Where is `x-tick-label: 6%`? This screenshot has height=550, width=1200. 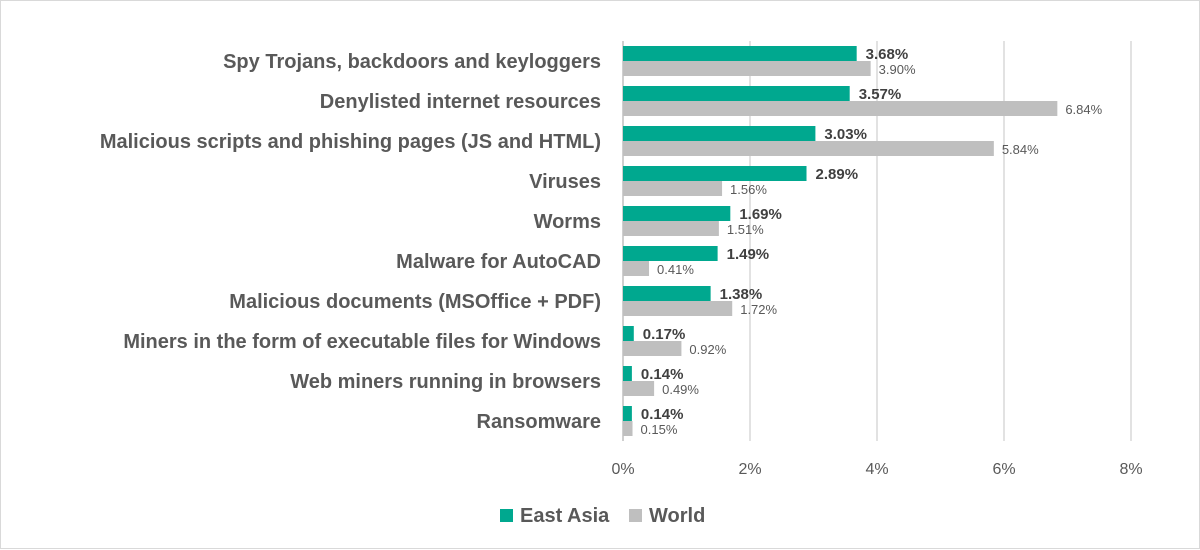
x-tick-label: 6% is located at coordinates (1003, 469).